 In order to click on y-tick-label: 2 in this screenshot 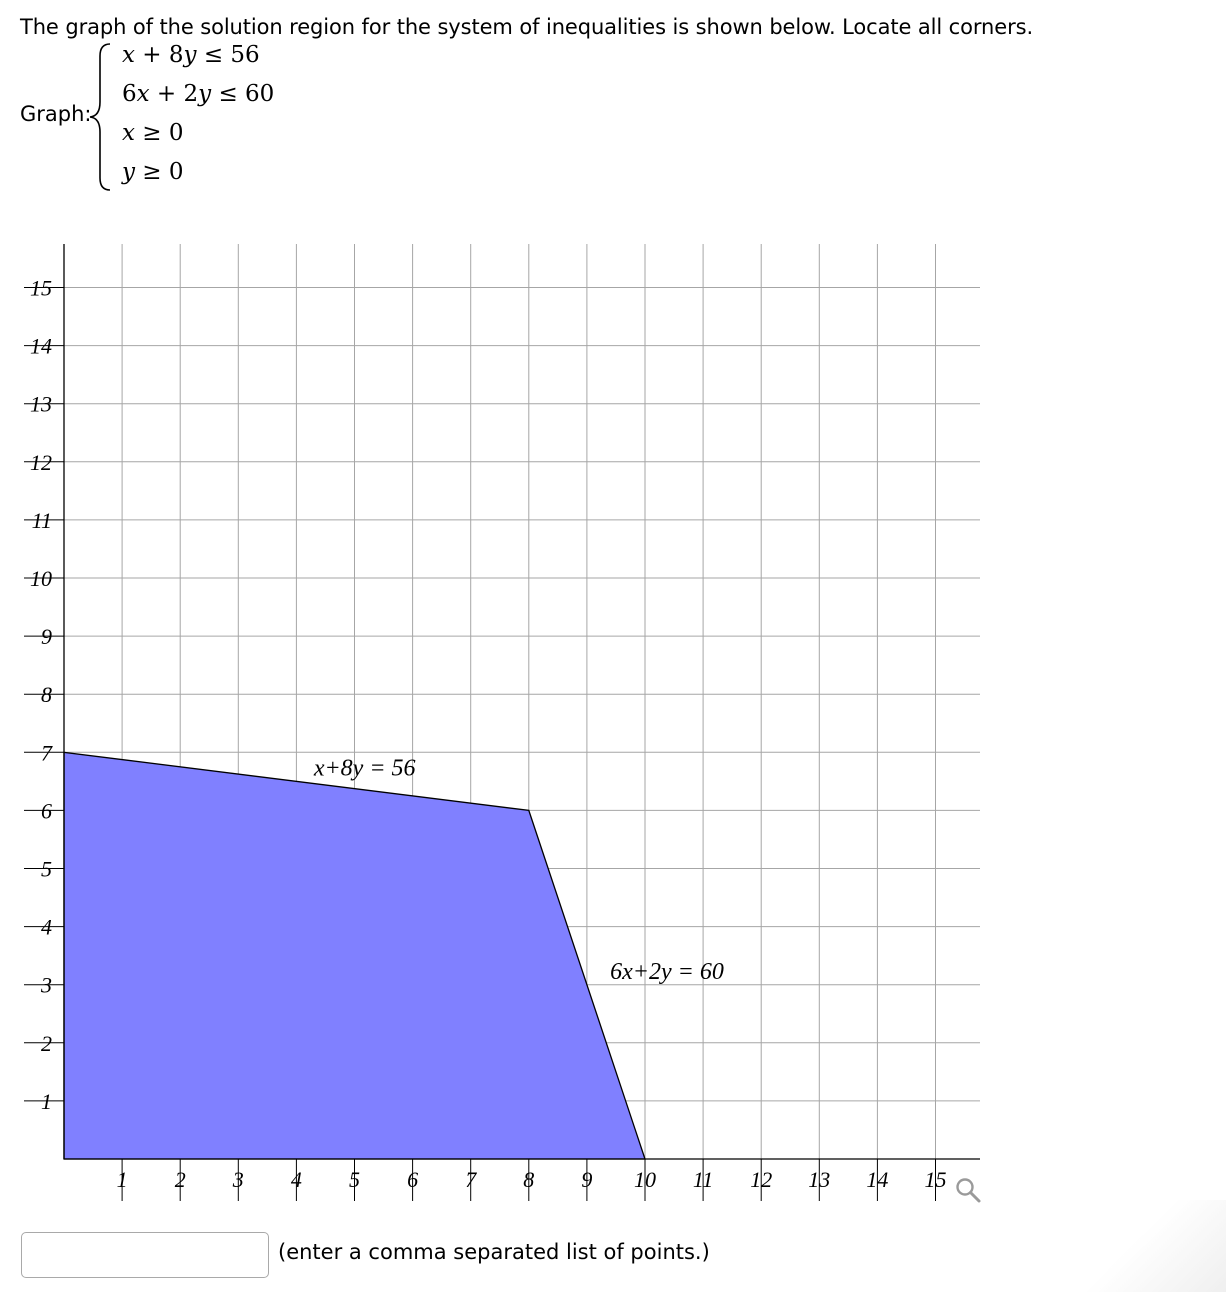, I will do `click(46, 1043)`.